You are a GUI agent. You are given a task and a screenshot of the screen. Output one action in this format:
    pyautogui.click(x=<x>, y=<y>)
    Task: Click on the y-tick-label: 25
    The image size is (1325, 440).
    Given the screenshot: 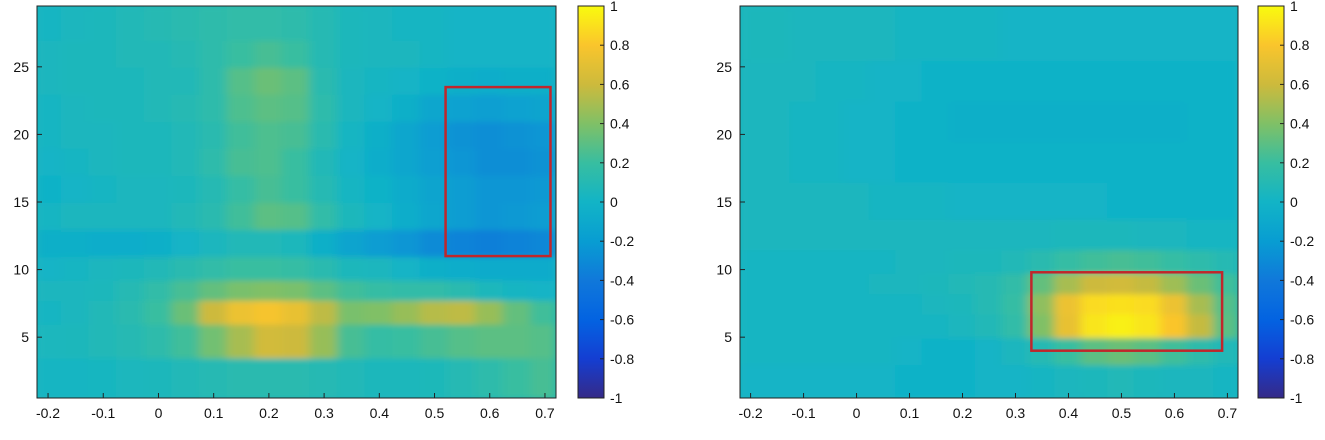 What is the action you would take?
    pyautogui.click(x=724, y=67)
    